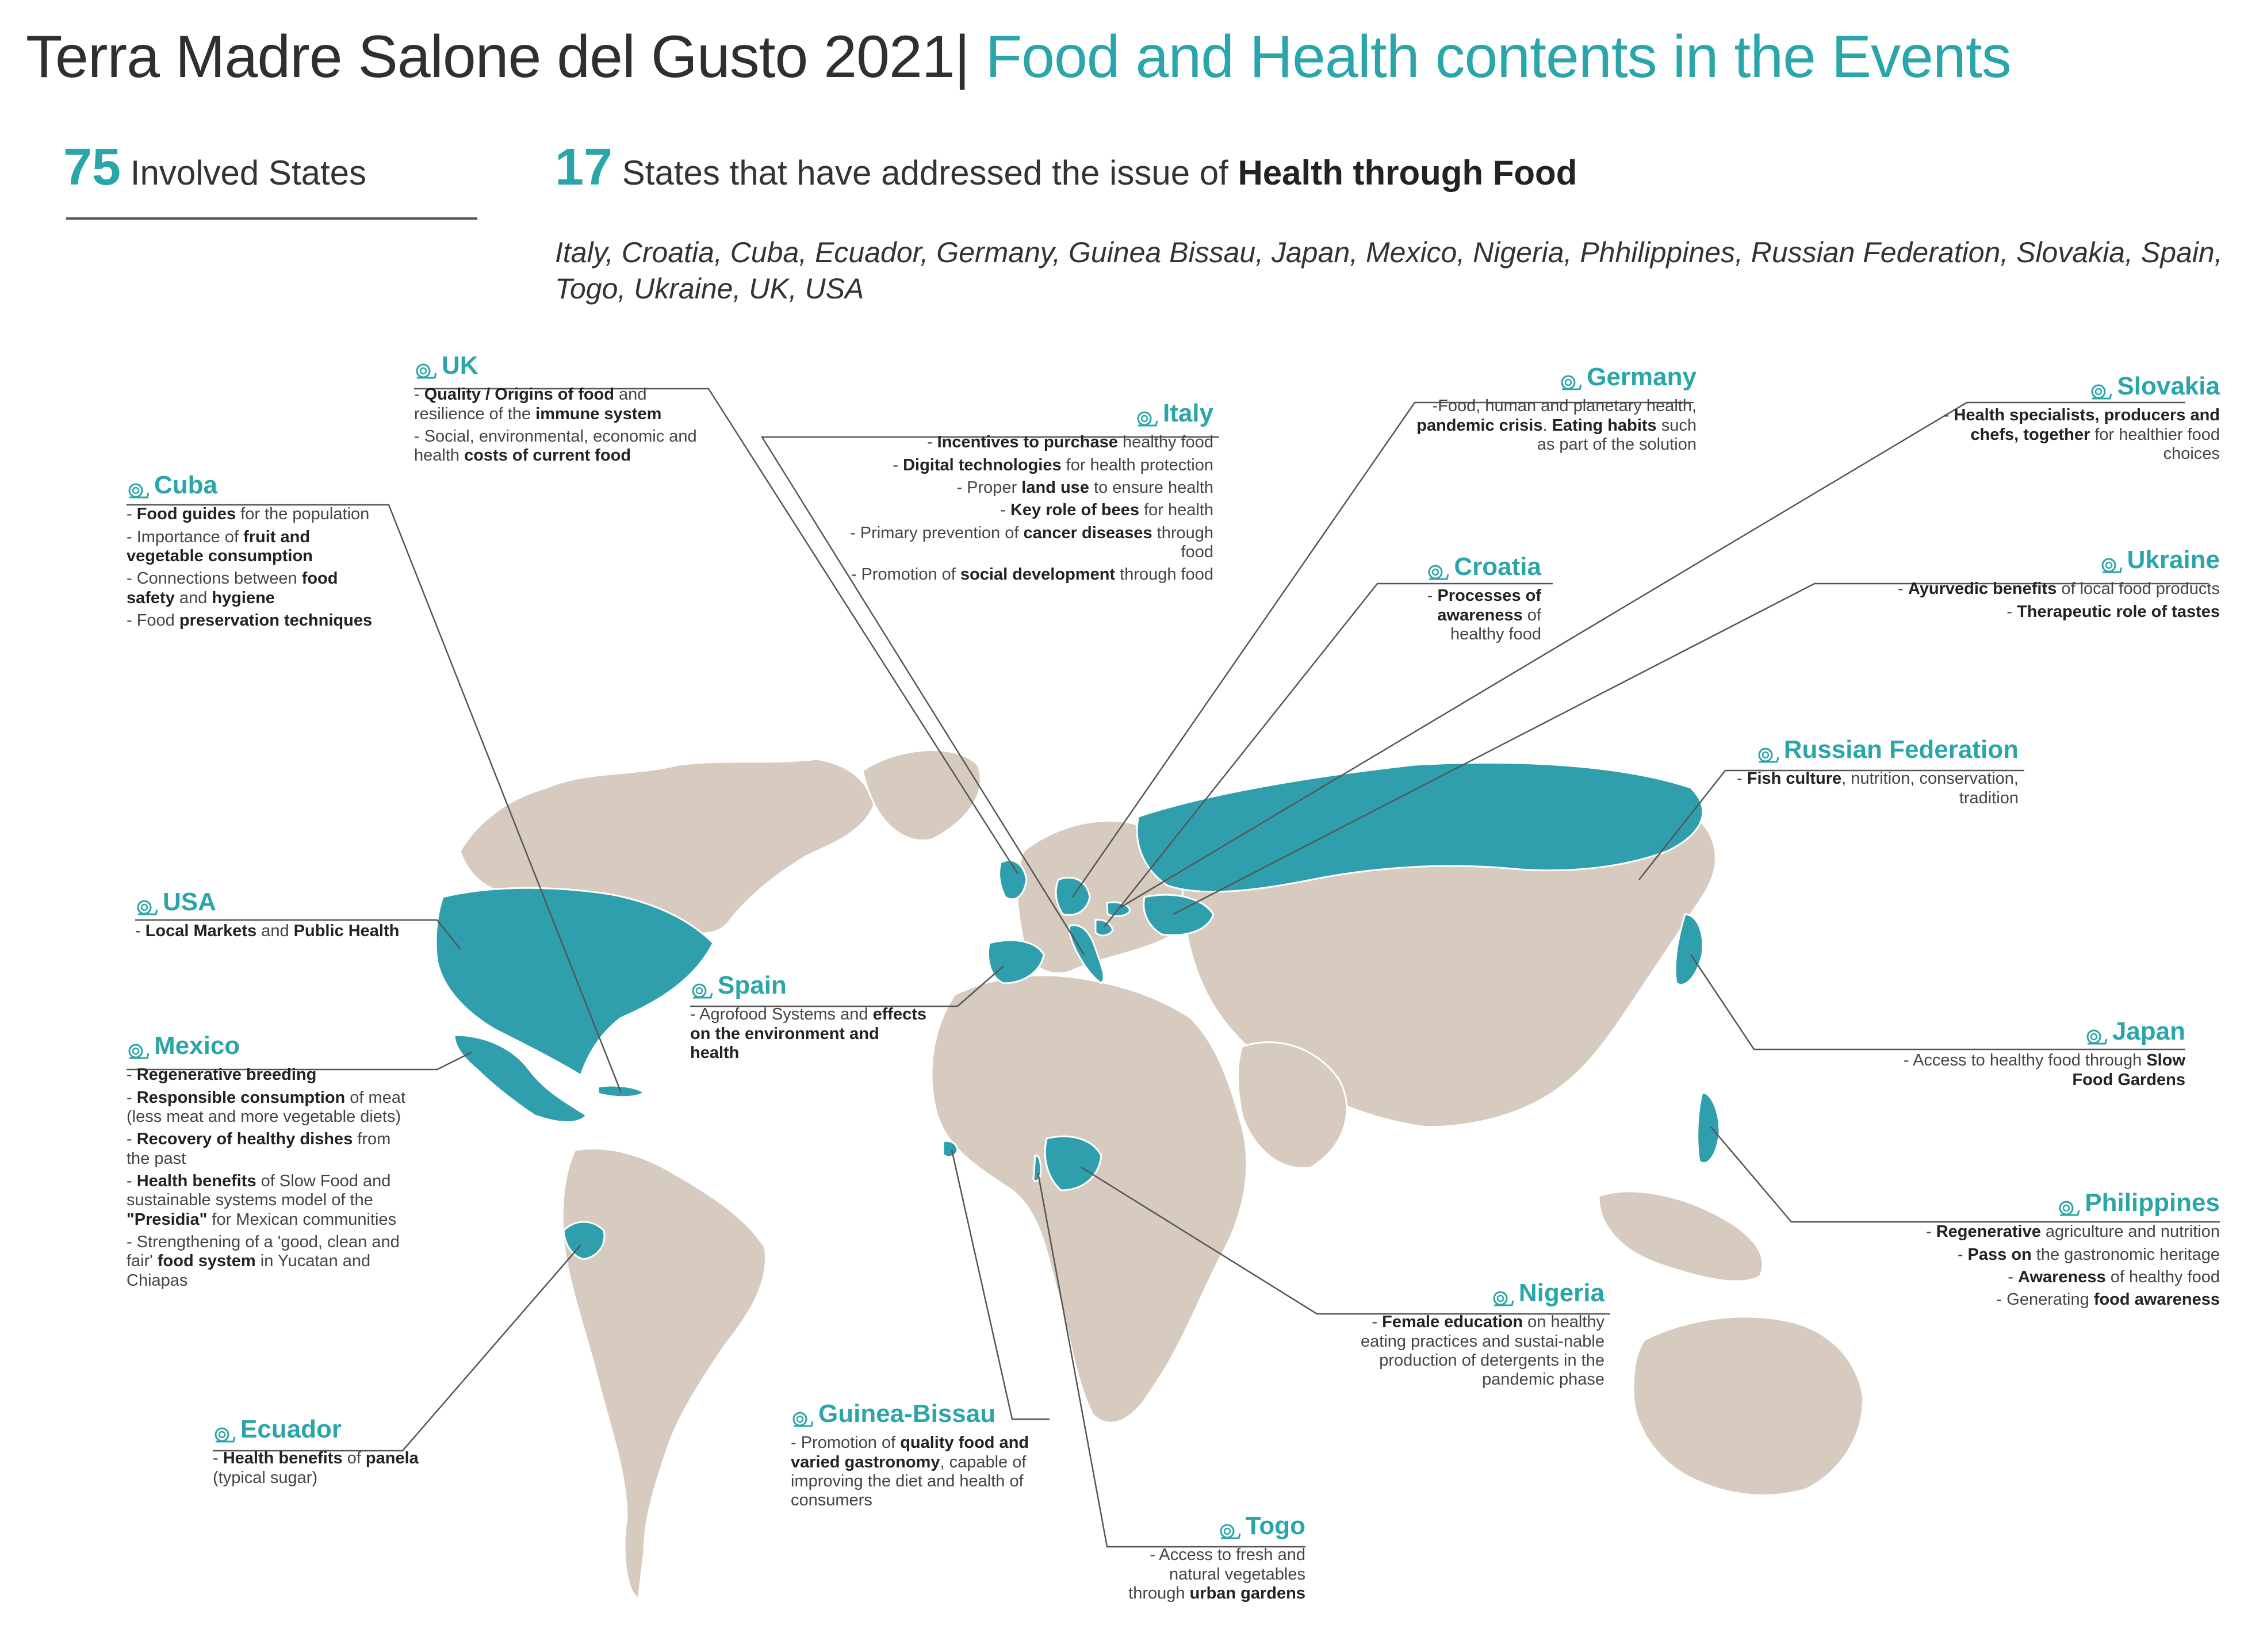 Image resolution: width=2267 pixels, height=1652 pixels. What do you see at coordinates (1681, 1236) in the screenshot?
I see `landmass-southeast-asia` at bounding box center [1681, 1236].